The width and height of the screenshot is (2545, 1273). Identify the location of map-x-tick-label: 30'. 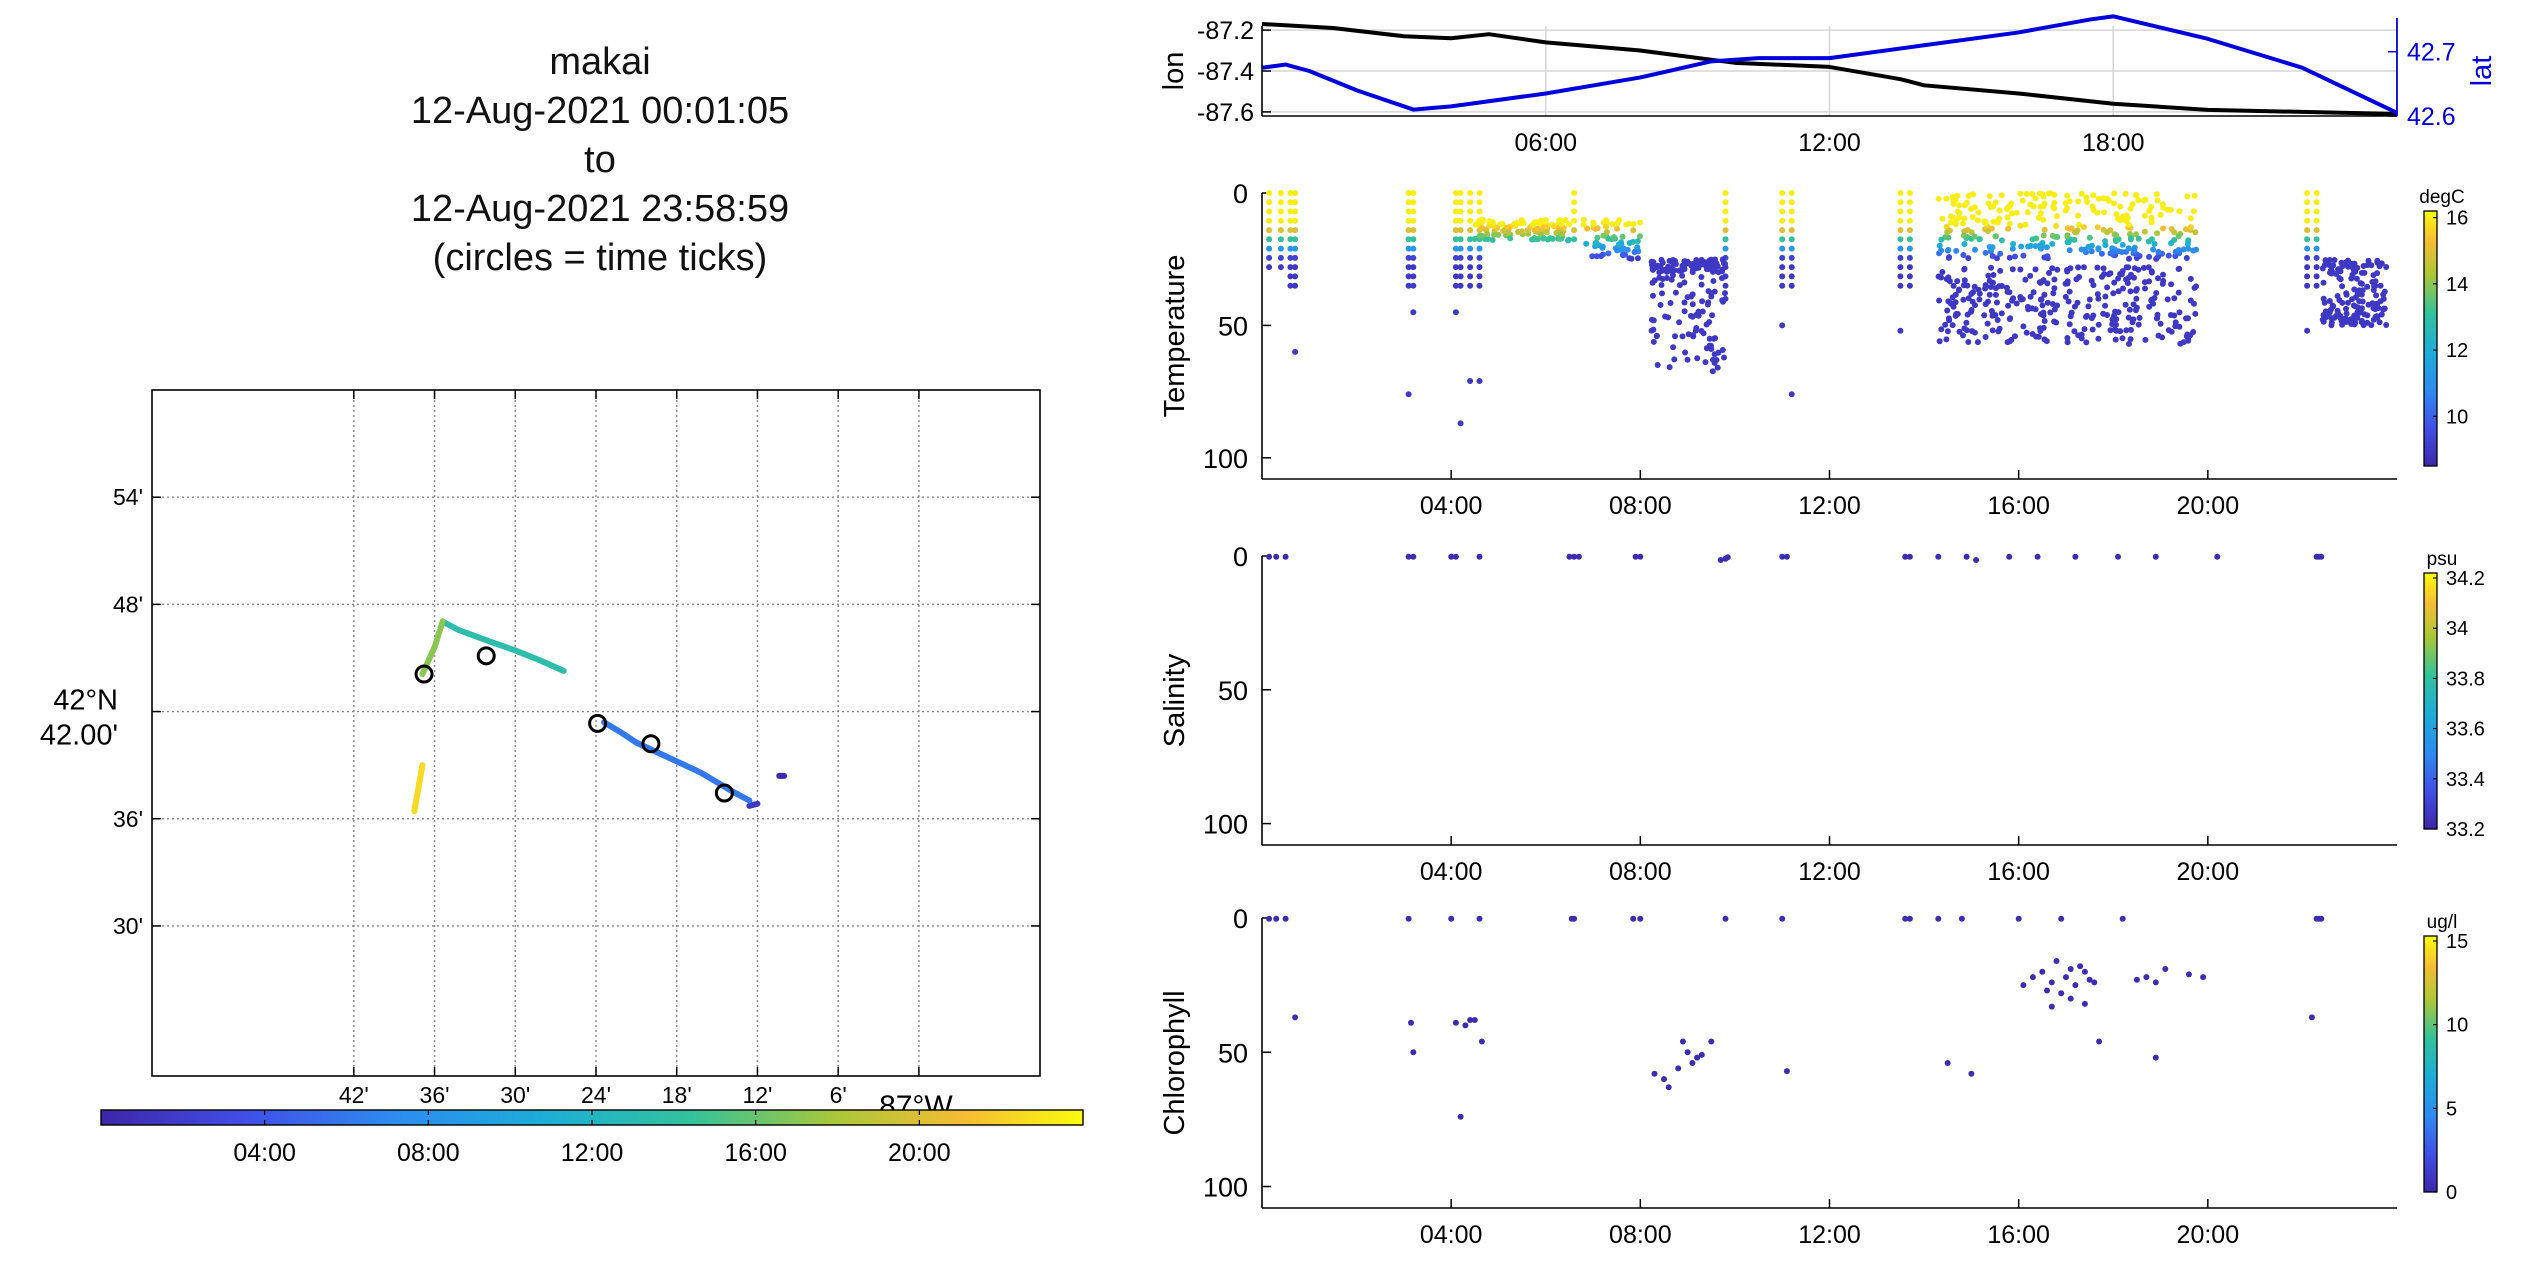
(515, 1095).